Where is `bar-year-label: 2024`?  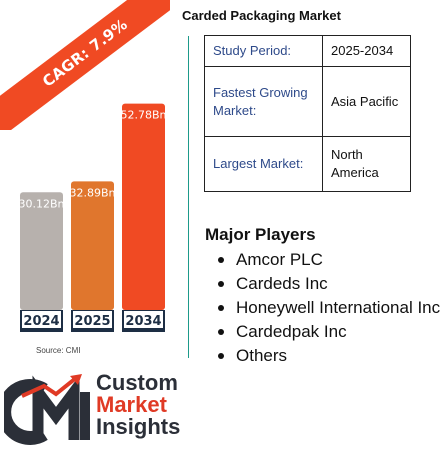
bar-year-label: 2024 is located at coordinates (41, 321).